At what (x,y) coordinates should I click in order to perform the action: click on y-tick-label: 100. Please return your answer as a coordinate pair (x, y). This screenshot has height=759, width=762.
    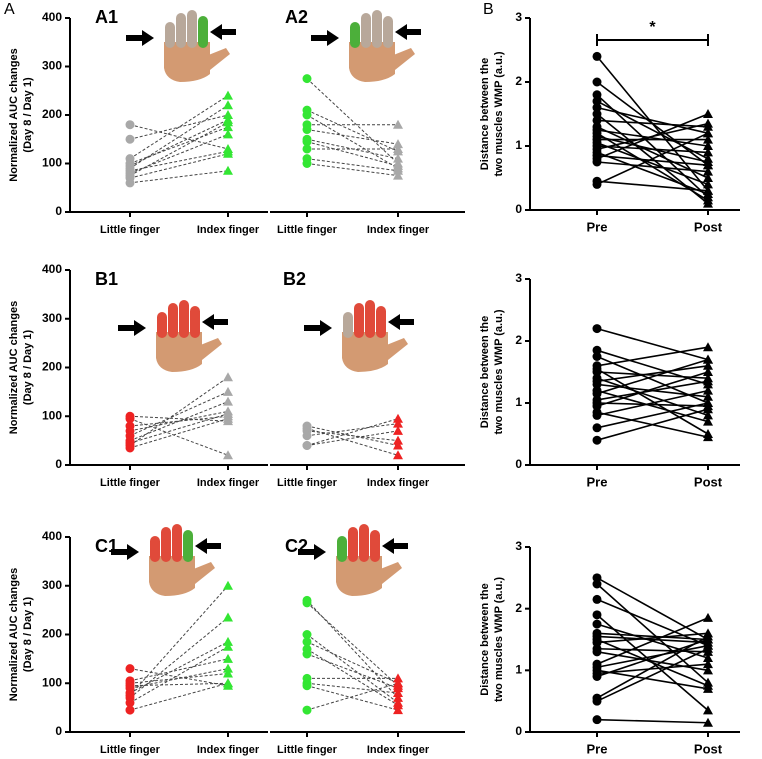
    Looking at the image, I should click on (52, 682).